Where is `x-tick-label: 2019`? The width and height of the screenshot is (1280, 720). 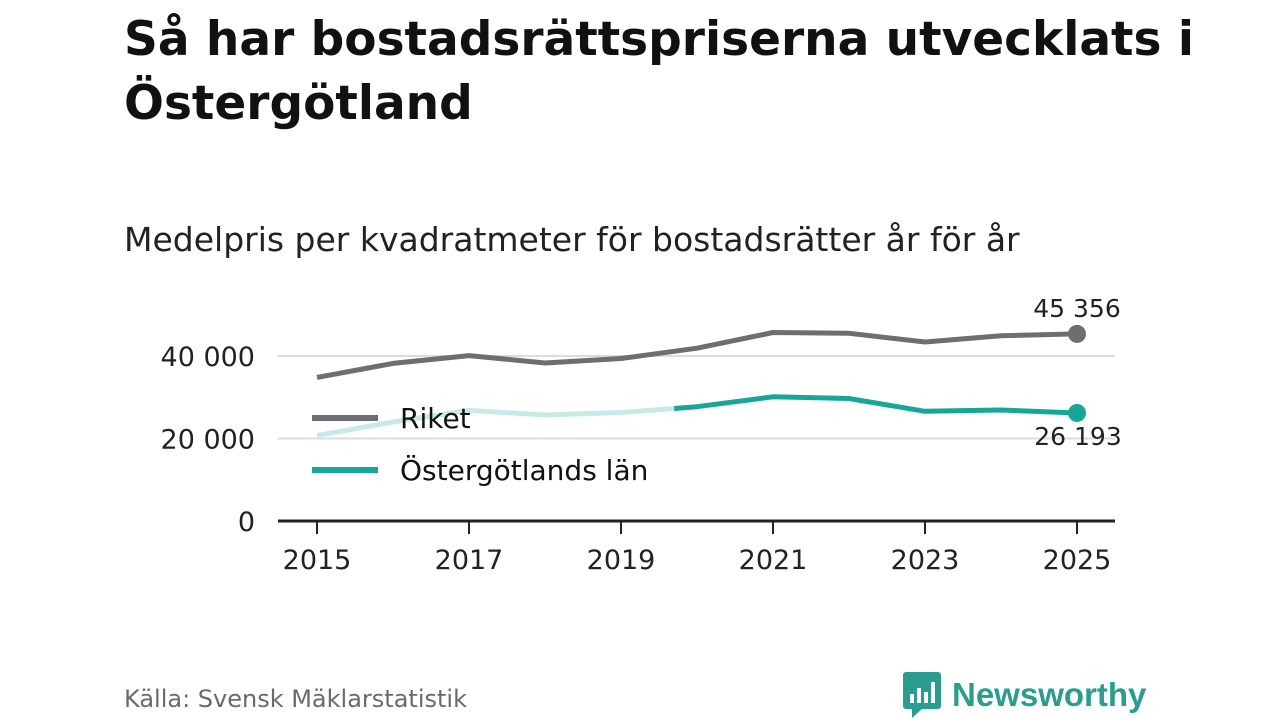 x-tick-label: 2019 is located at coordinates (621, 560).